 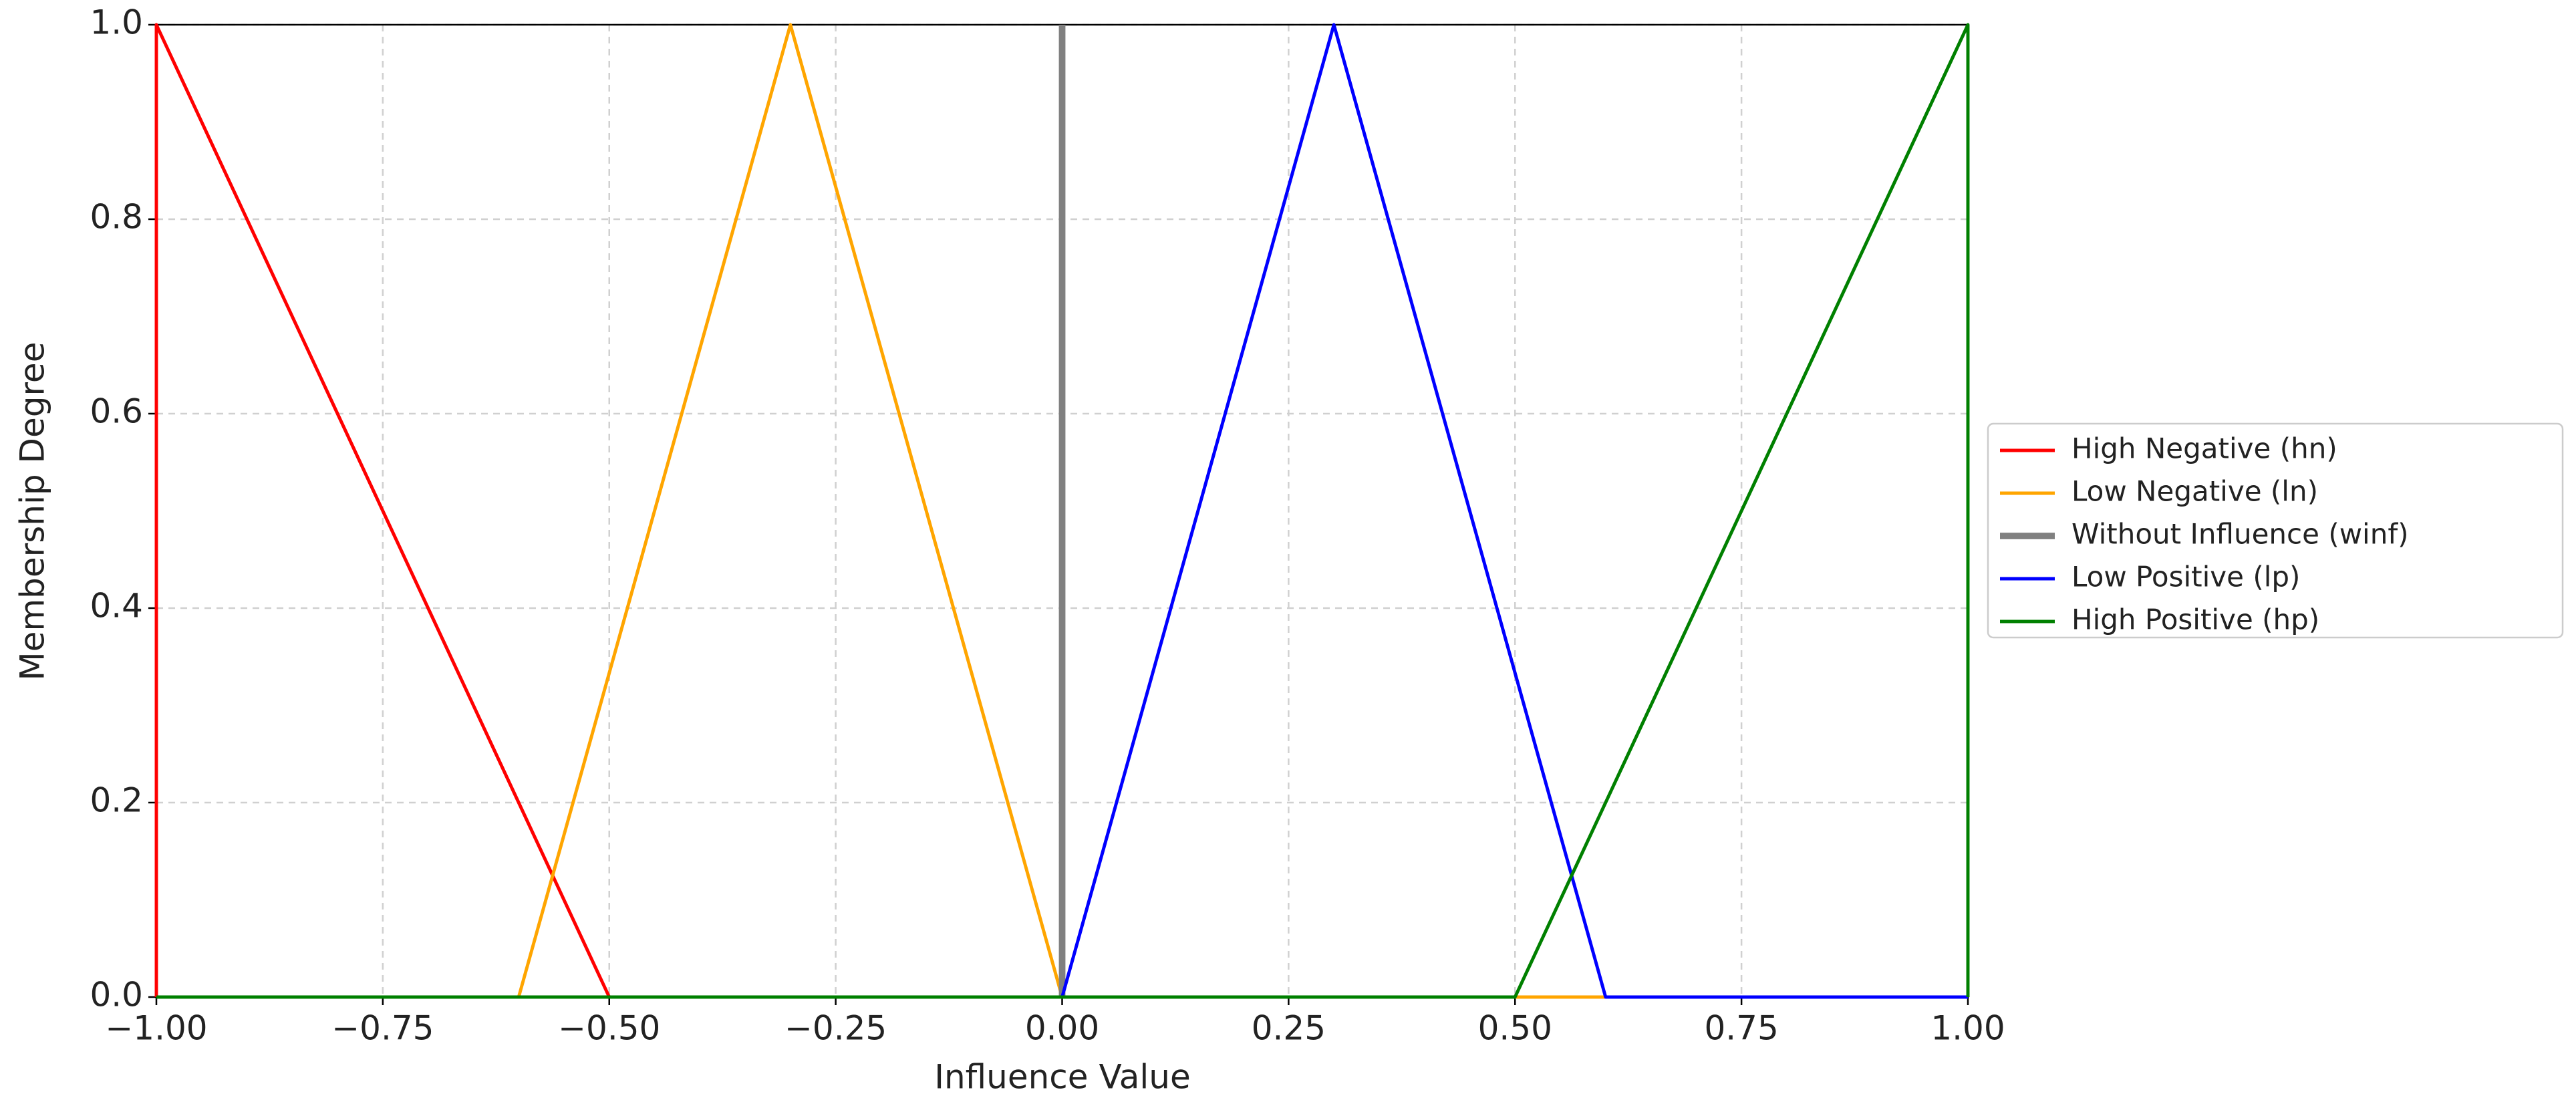 What do you see at coordinates (116, 217) in the screenshot?
I see `y-tick-label: 0.8` at bounding box center [116, 217].